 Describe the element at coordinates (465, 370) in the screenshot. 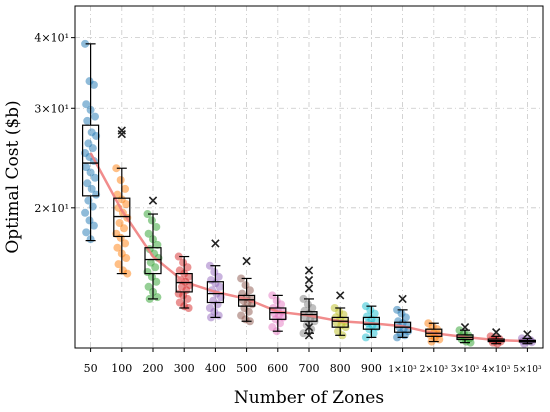

I see `x-tick-label: 3×10³` at that location.